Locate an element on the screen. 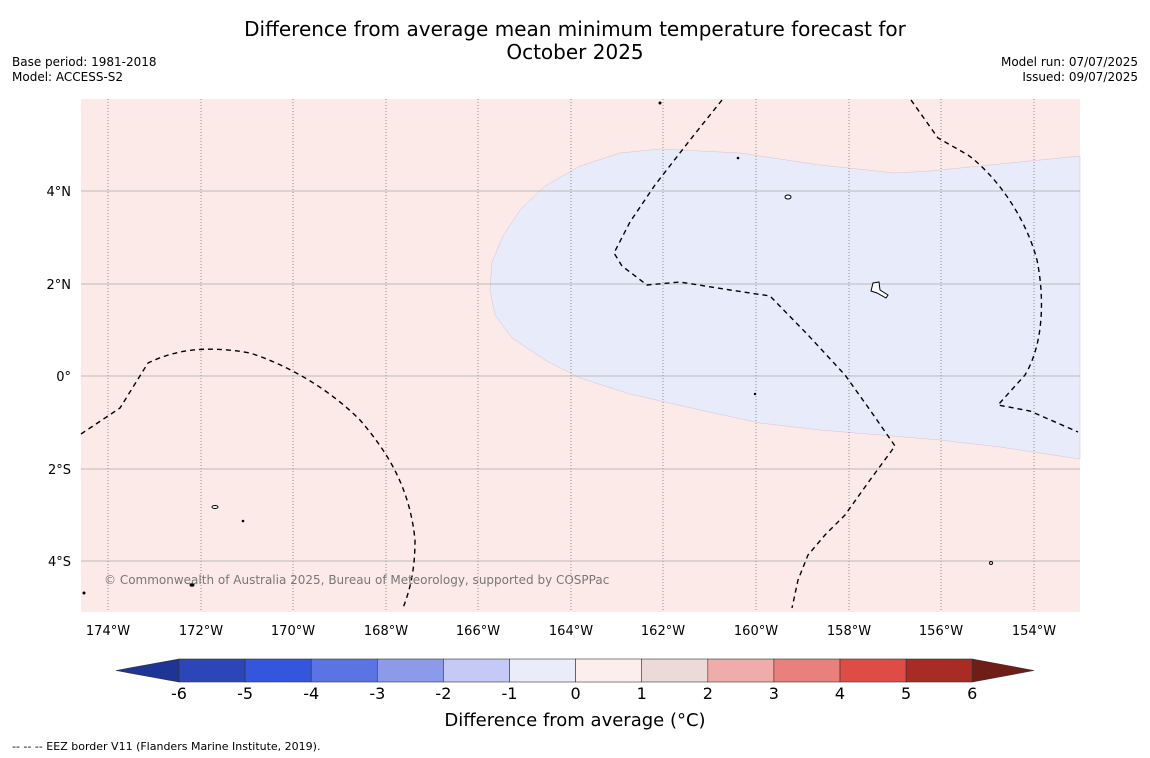 This screenshot has width=1150, height=758. island-kiritimati is located at coordinates (879, 290).